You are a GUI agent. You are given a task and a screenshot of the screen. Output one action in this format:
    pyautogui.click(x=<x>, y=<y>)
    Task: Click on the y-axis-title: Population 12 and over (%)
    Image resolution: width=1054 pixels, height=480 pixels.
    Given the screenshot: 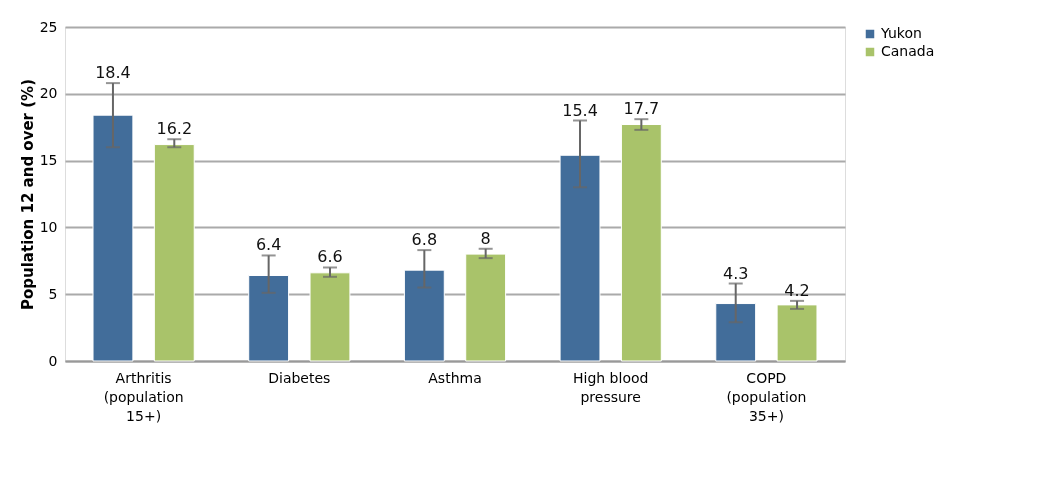 What is the action you would take?
    pyautogui.click(x=27, y=194)
    